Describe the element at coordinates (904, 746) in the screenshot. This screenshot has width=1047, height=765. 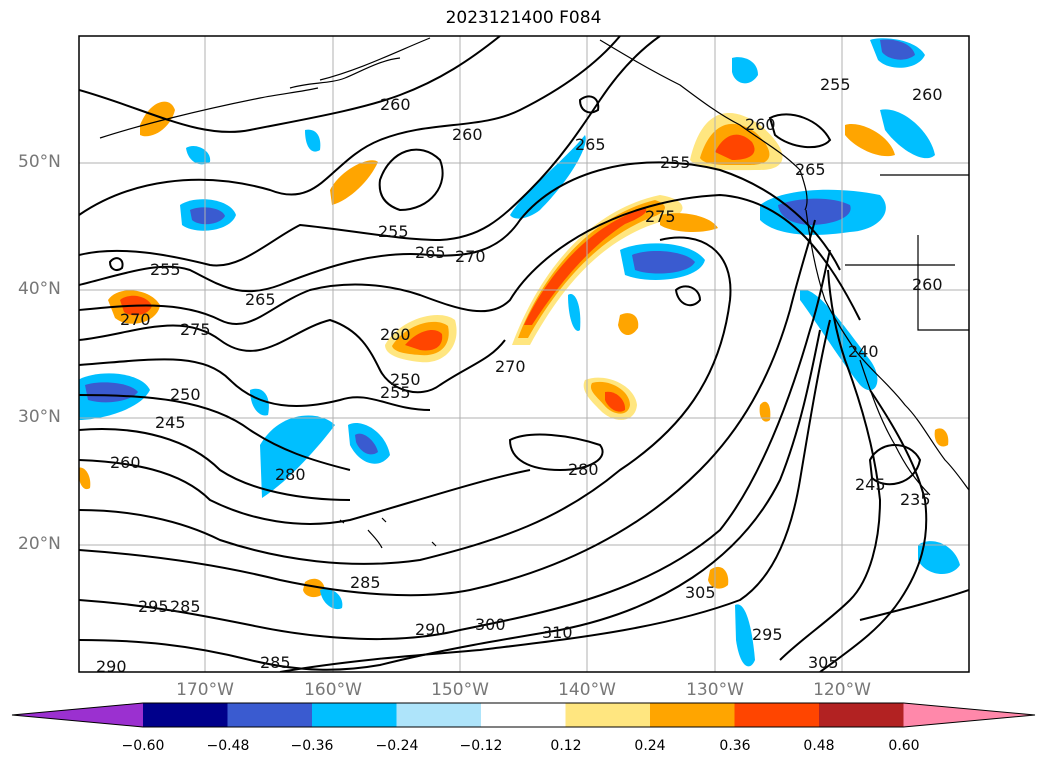
I see `colorbar-tick-label: 0.60` at that location.